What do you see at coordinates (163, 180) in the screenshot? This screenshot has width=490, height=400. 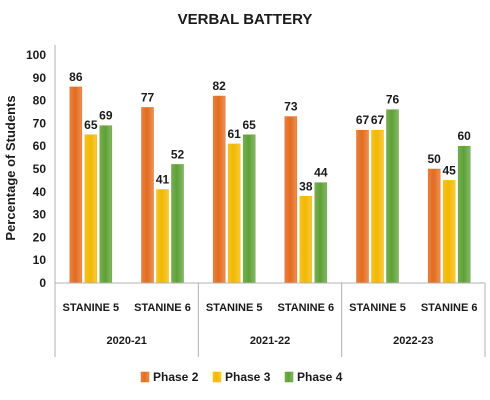 I see `data-label: 41` at bounding box center [163, 180].